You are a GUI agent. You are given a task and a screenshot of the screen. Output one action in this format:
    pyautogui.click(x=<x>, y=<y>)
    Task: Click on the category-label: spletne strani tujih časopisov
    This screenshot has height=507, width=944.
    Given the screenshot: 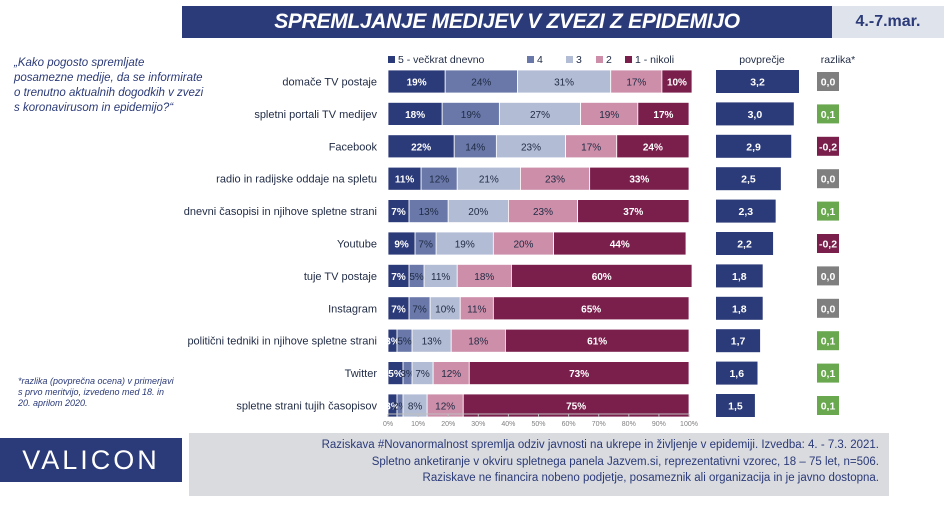 What is the action you would take?
    pyautogui.click(x=306, y=407)
    